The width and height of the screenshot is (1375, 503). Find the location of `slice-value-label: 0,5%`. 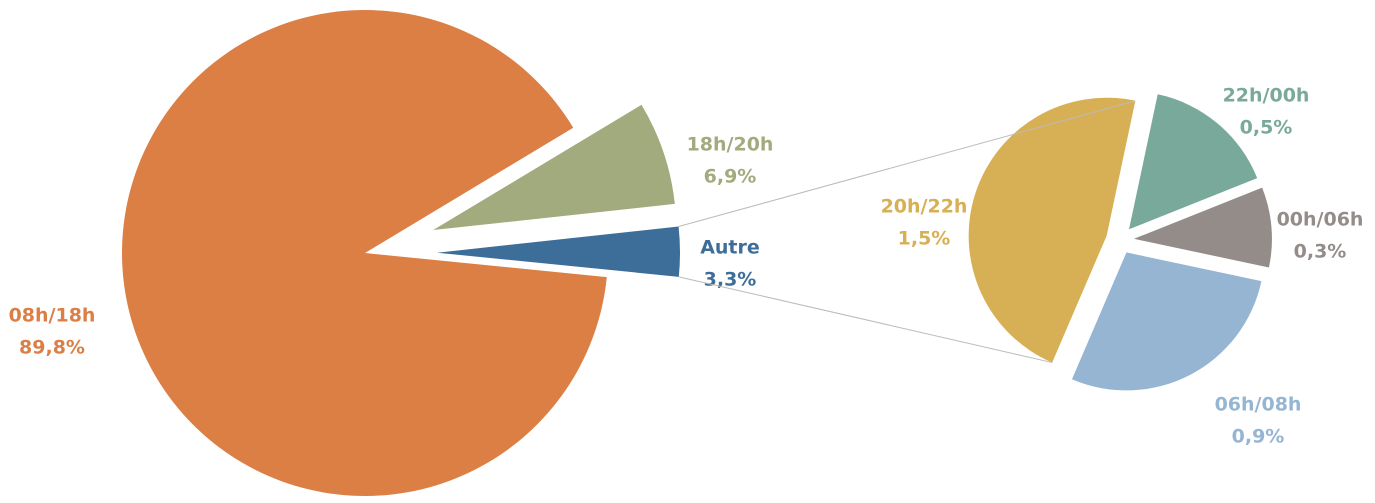

slice-value-label: 0,5% is located at coordinates (1266, 128).